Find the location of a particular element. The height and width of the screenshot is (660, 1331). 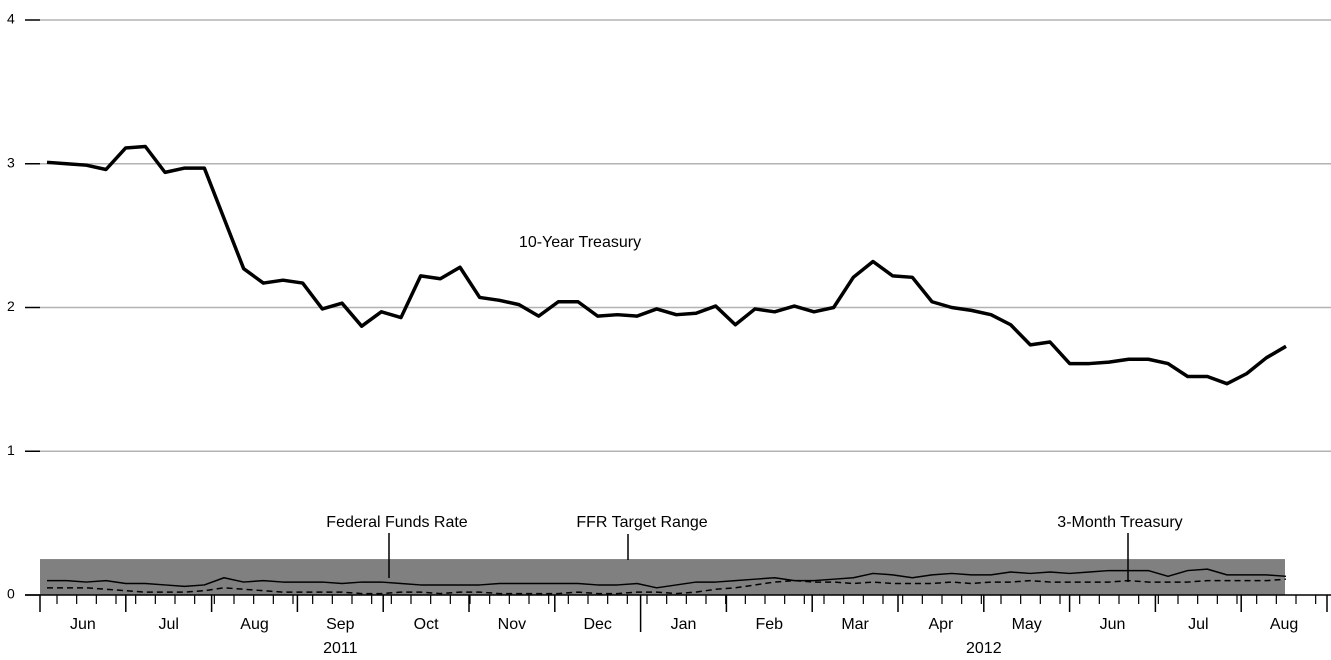

year-label: 2011 is located at coordinates (340, 648).